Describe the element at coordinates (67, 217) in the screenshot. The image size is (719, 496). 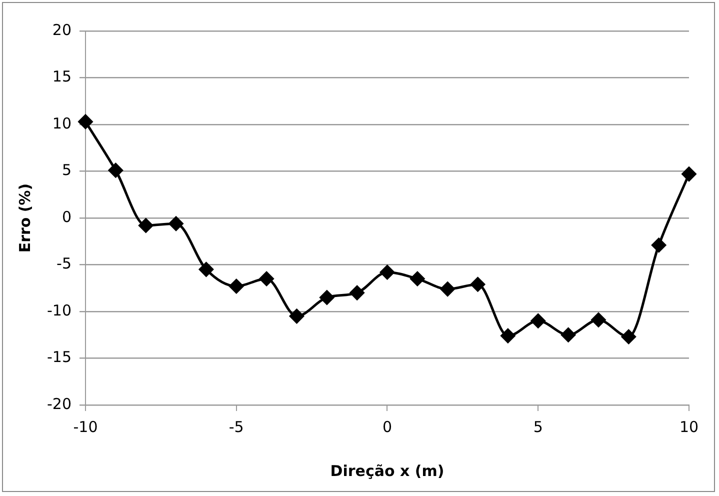
I see `y-tick-label: 0` at that location.